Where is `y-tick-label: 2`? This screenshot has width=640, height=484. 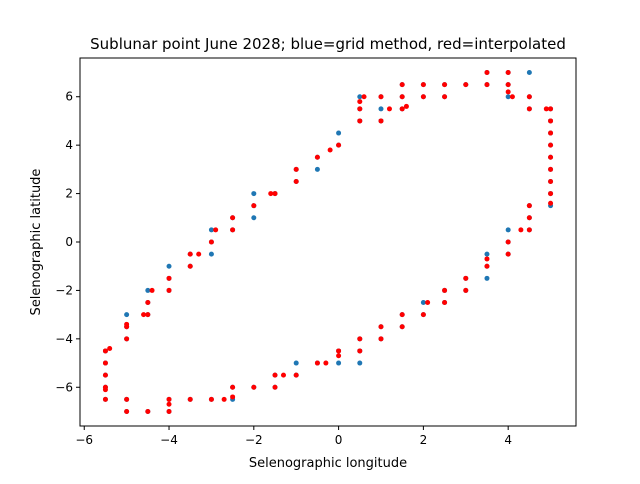 y-tick-label: 2 is located at coordinates (69, 194).